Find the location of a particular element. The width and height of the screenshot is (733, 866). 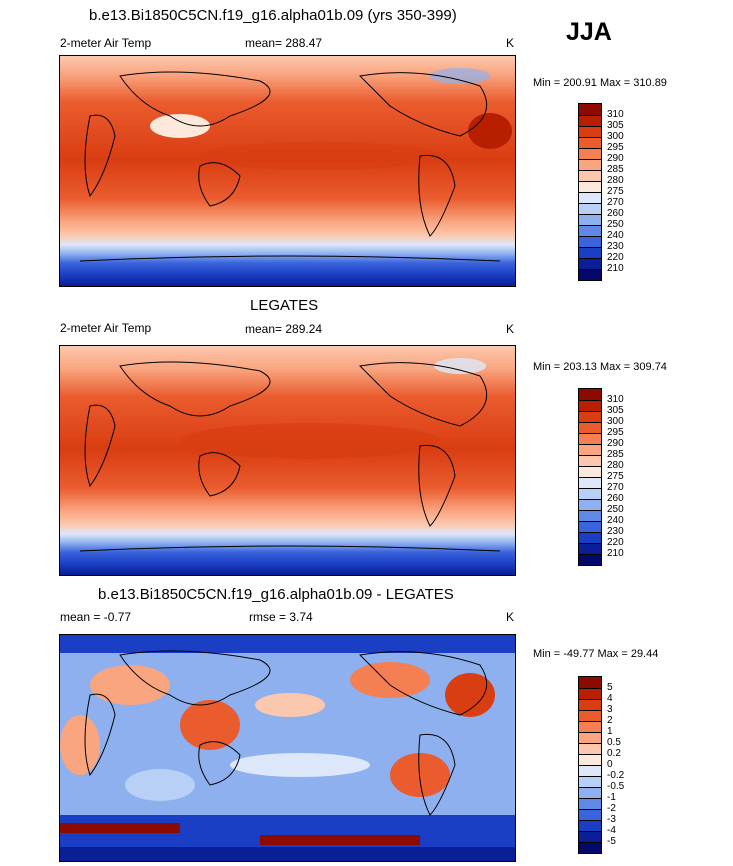

colorbar-label: 0.2 is located at coordinates (614, 753).